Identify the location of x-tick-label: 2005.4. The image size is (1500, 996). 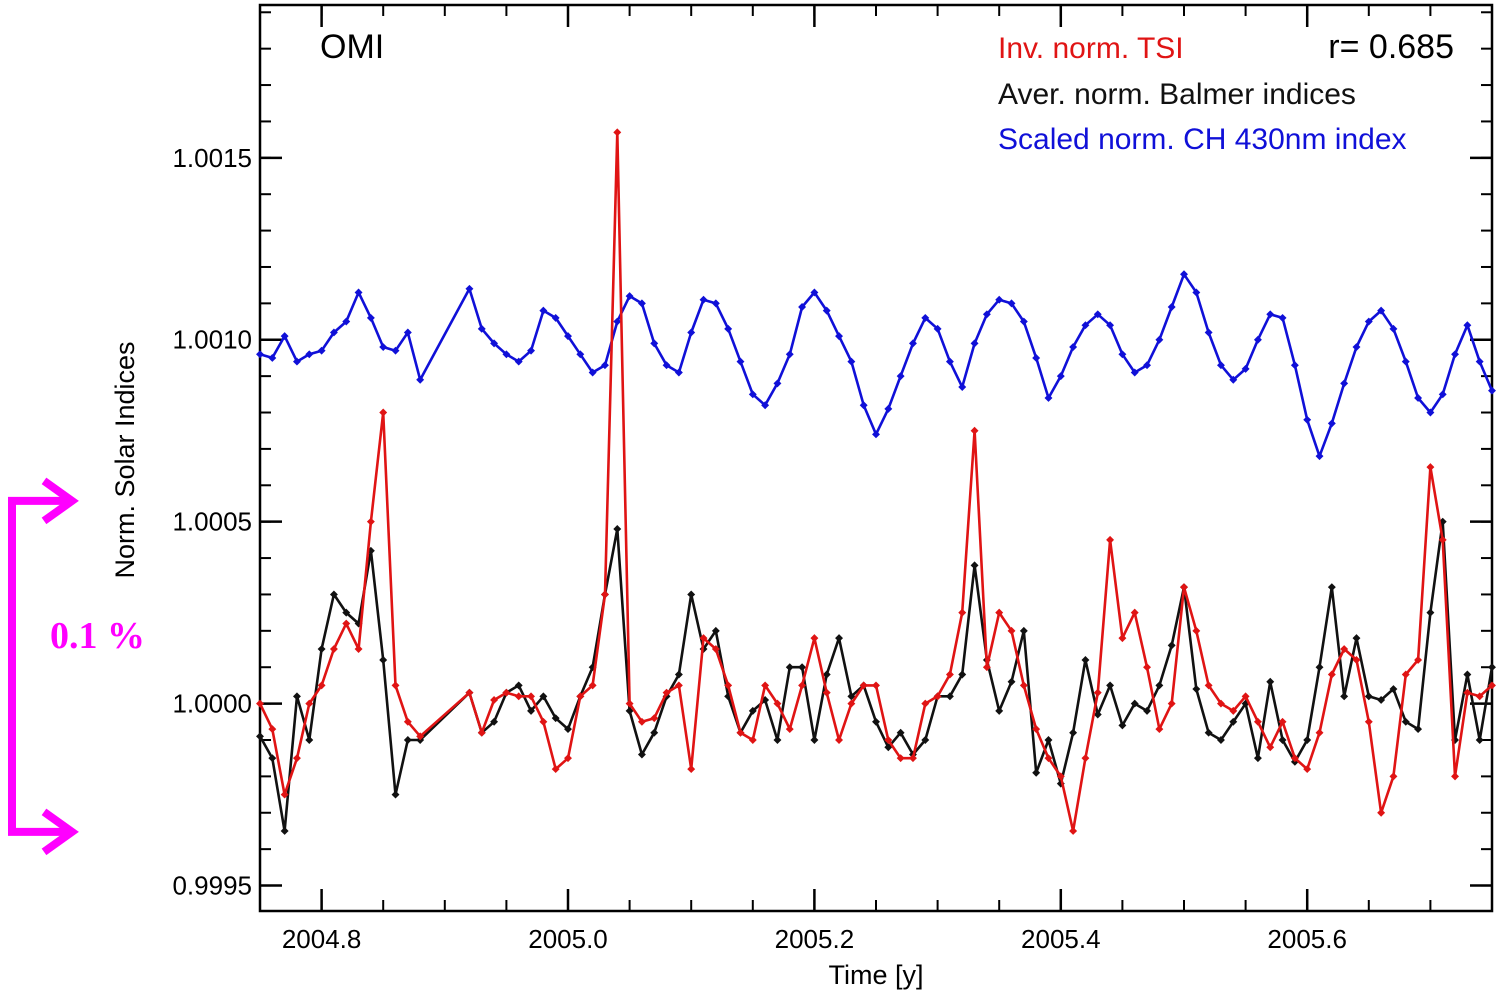
(1061, 939).